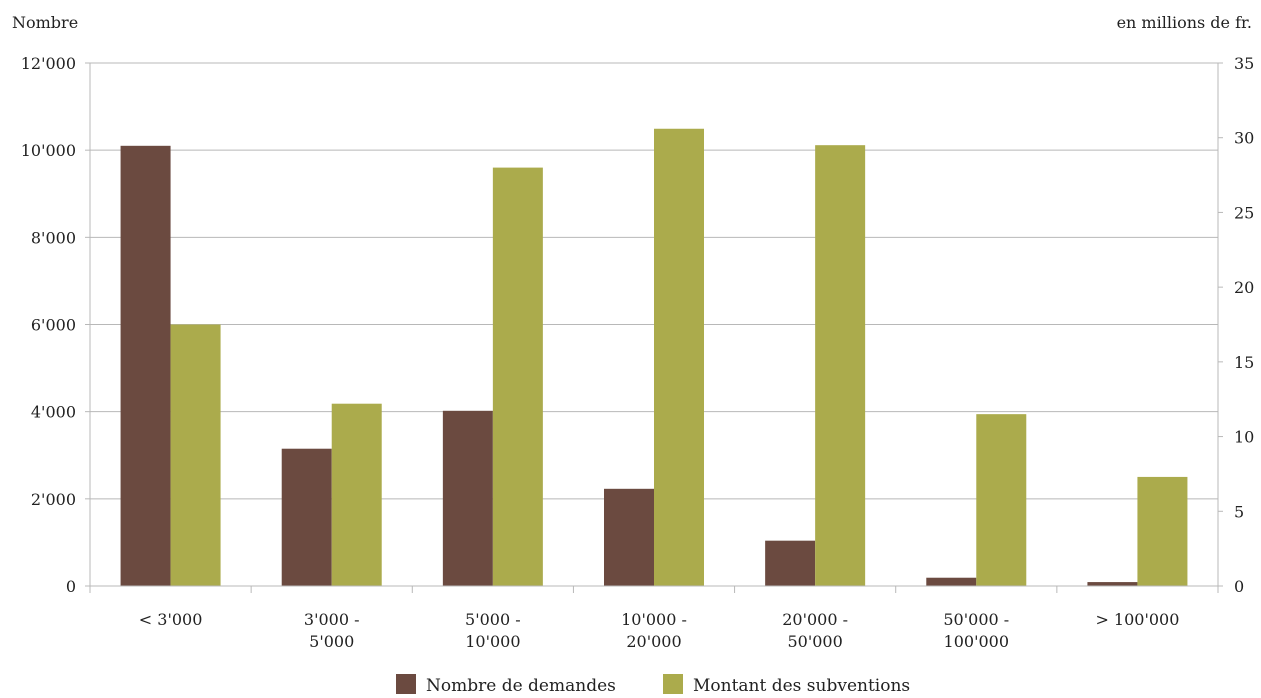  What do you see at coordinates (71, 586) in the screenshot?
I see `left-tick-label: 0` at bounding box center [71, 586].